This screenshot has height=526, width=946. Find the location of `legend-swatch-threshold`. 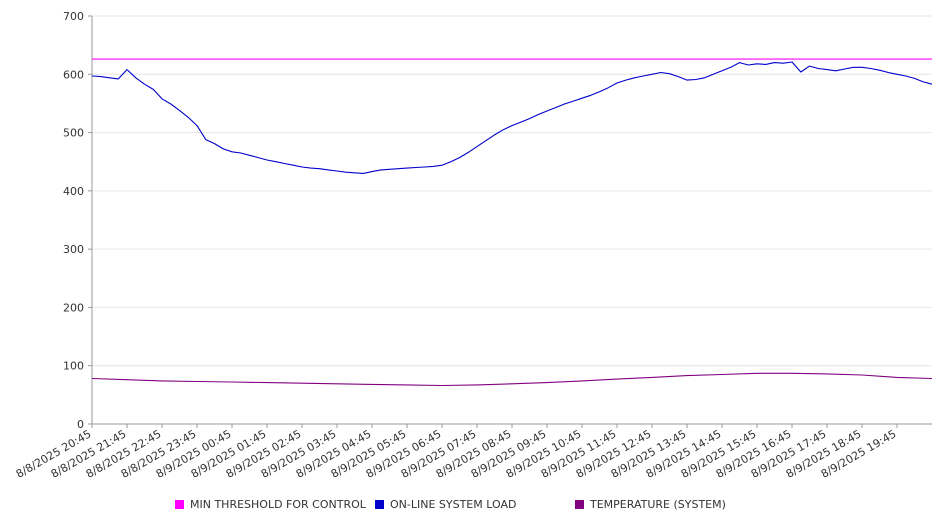

legend-swatch-threshold is located at coordinates (179, 504).